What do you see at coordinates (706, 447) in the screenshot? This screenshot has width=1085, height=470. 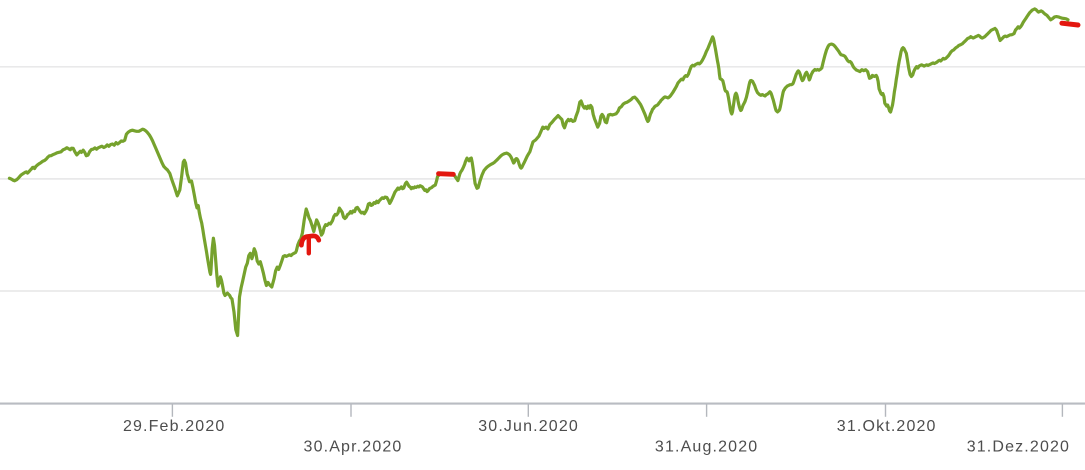 I see `svg-text: 31.Aug.2020` at bounding box center [706, 447].